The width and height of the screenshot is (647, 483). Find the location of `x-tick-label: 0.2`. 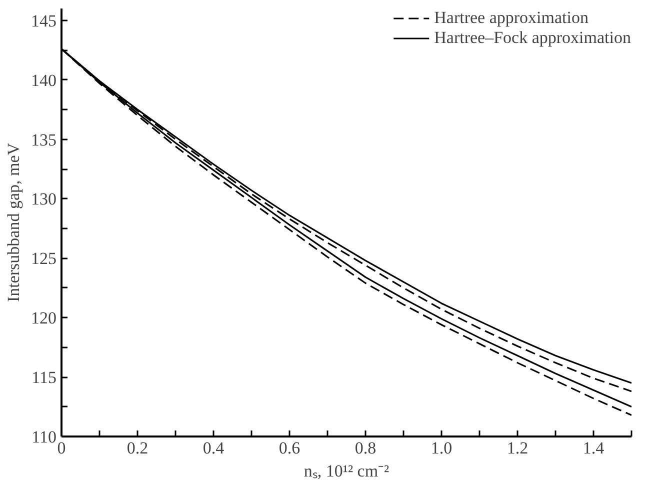

x-tick-label: 0.2 is located at coordinates (137, 448).